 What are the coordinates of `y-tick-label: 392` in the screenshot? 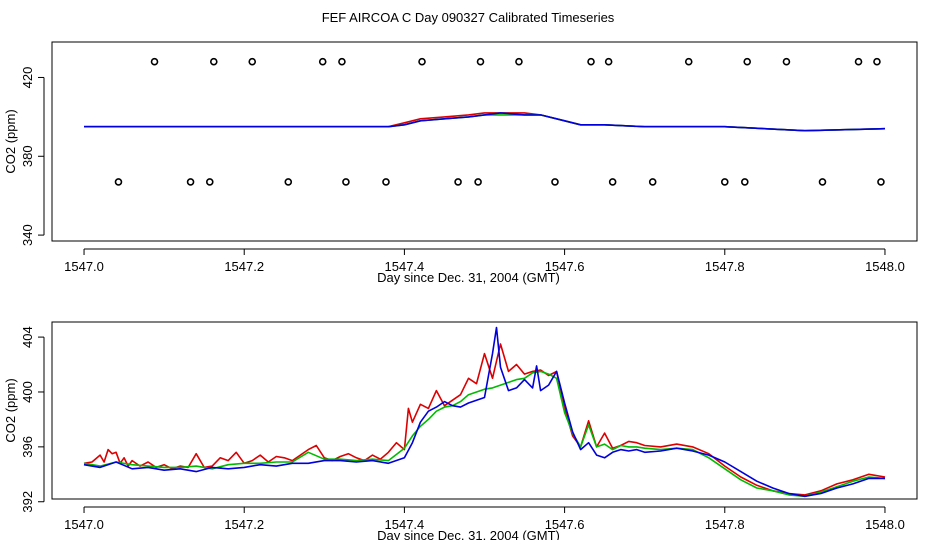 It's located at (27, 502).